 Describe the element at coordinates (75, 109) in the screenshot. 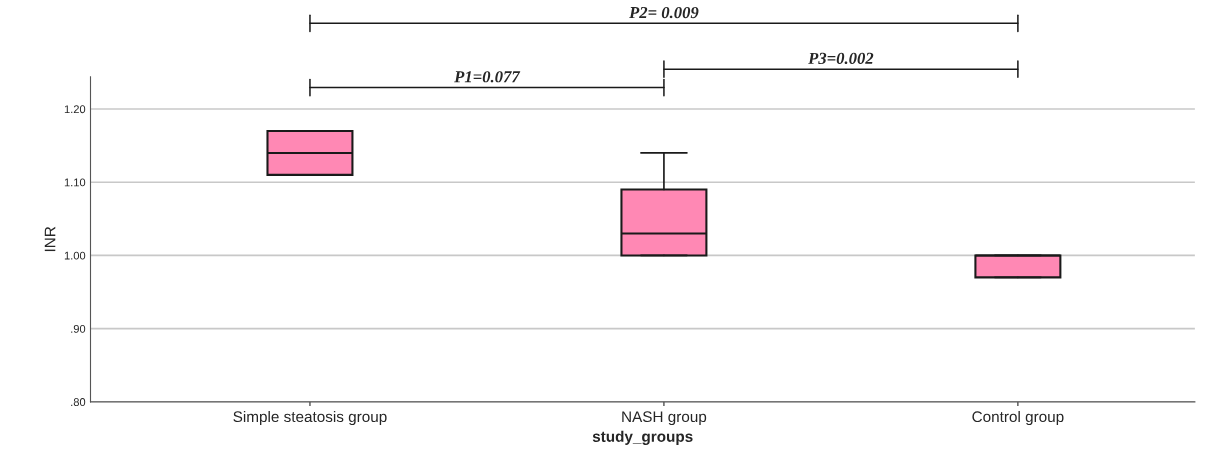

I see `y-tick-label: 1.20` at that location.